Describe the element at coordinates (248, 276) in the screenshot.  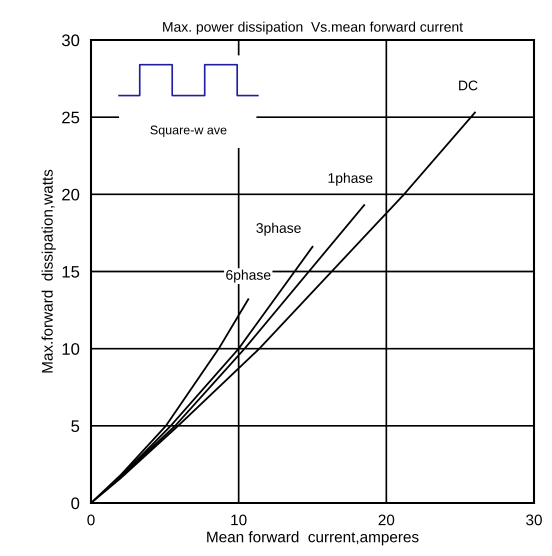
I see `series-label: 6phase` at that location.